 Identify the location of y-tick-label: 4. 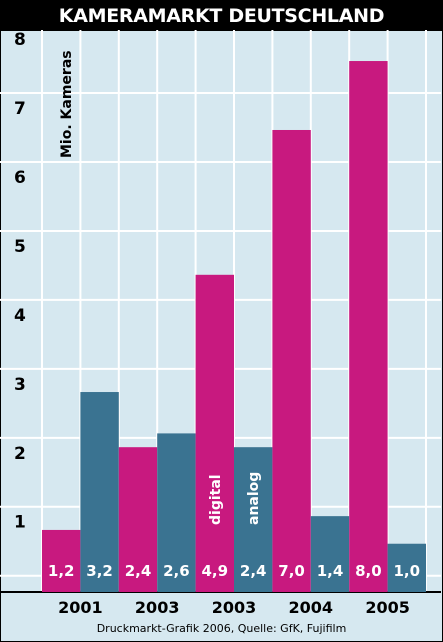
(20, 316).